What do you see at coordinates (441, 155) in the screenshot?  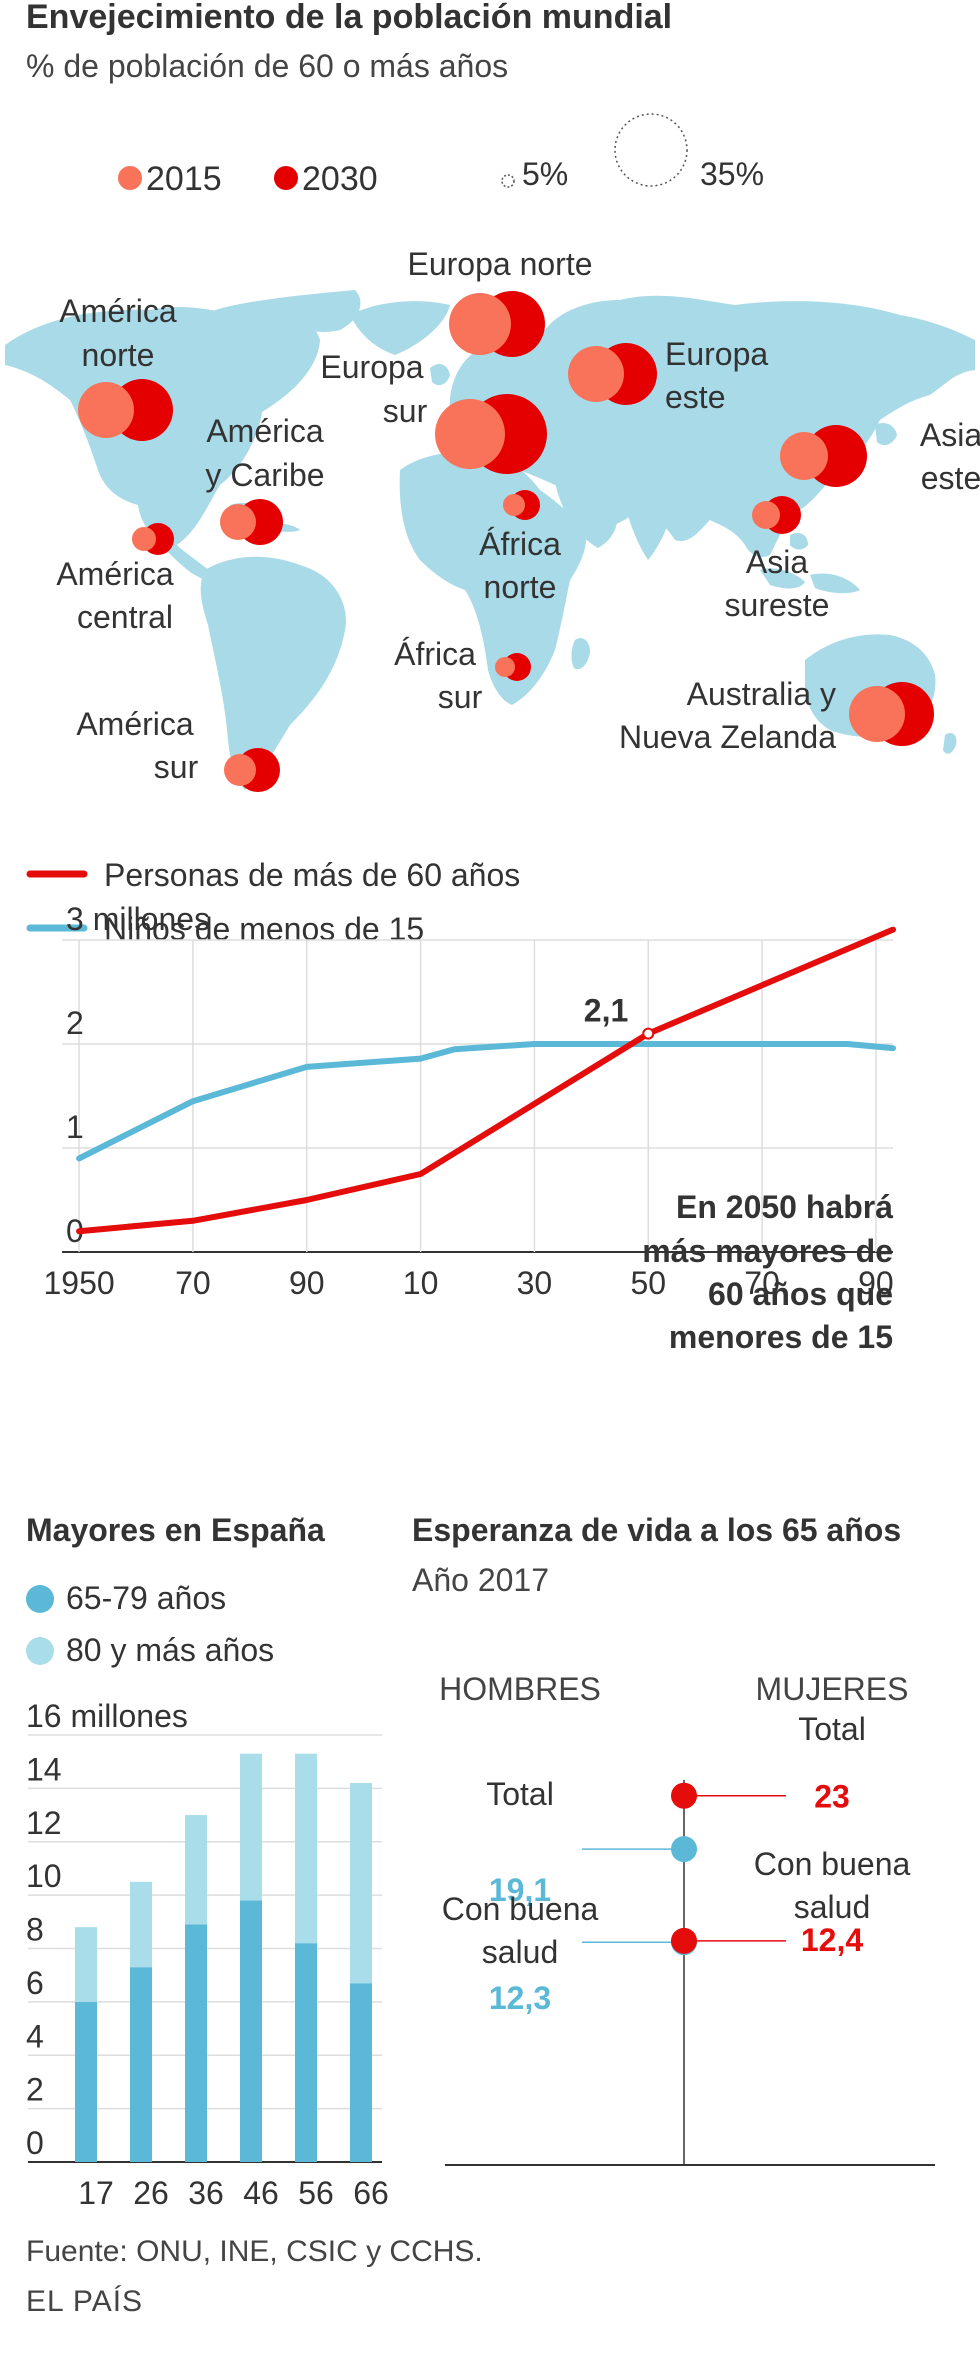 I see `map-size-legend: 2015 2030 5% 35%` at bounding box center [441, 155].